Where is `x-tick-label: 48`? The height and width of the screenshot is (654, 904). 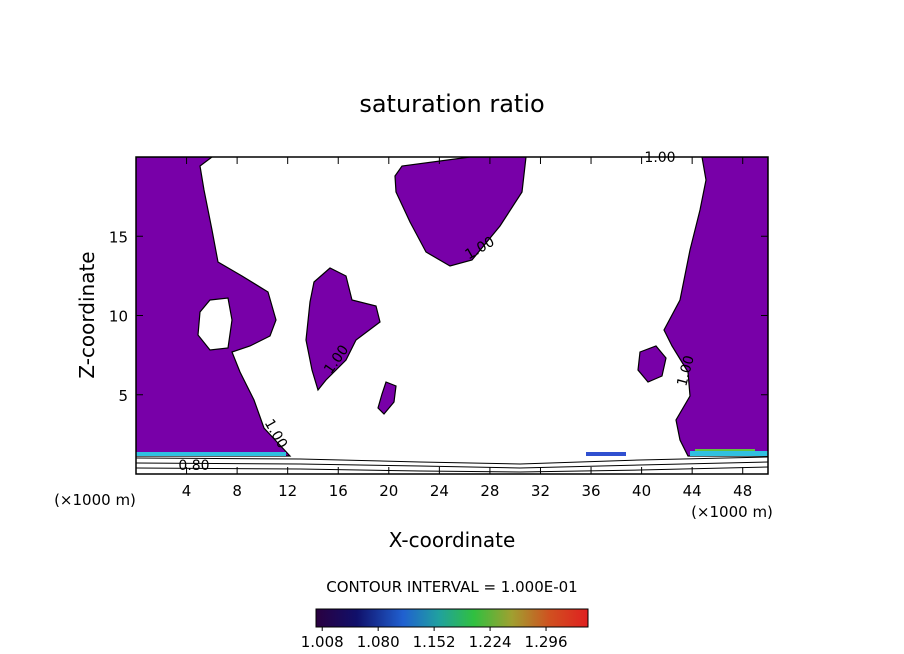 x-tick-label: 48 is located at coordinates (742, 491).